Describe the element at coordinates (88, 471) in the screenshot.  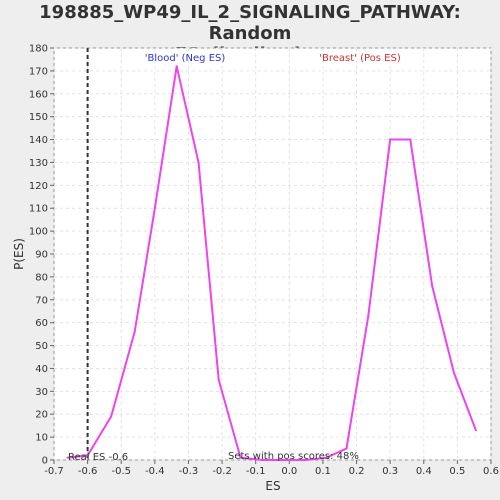
I see `x-tick-label: -0.6` at that location.